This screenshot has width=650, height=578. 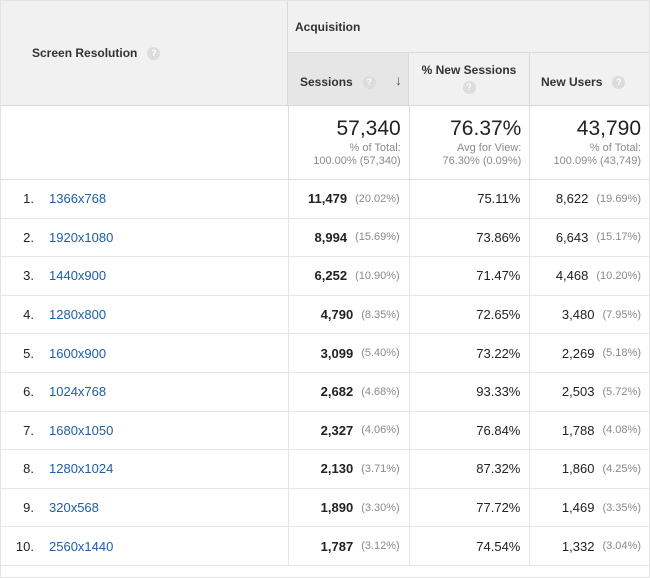 What do you see at coordinates (621, 468) in the screenshot?
I see `new-users-percent: (4.25%)` at bounding box center [621, 468].